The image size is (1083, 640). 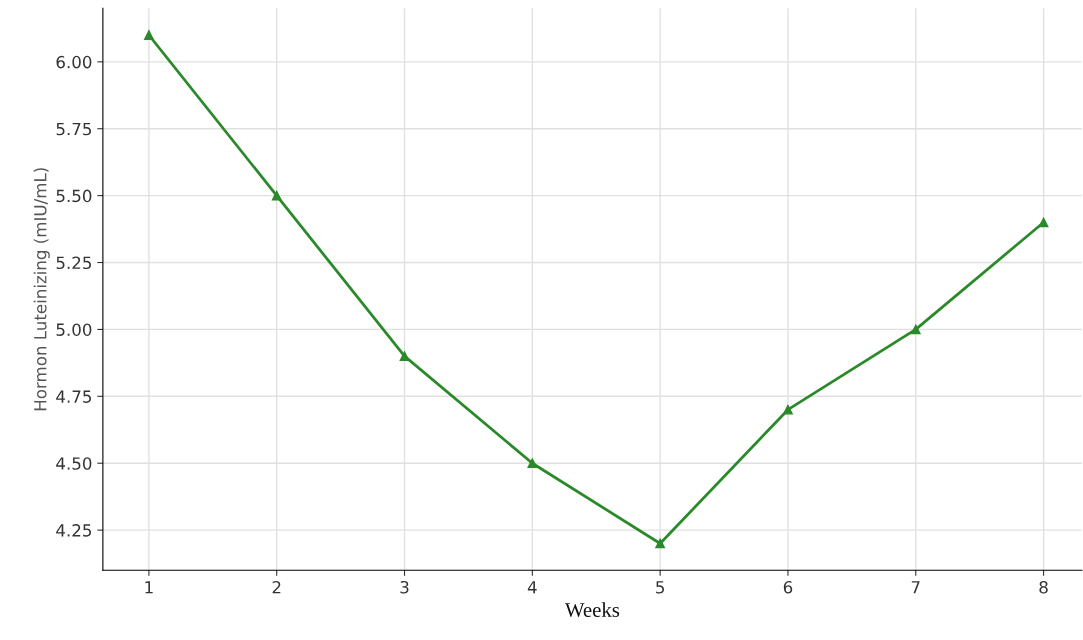 I want to click on x-tick-label: 8, so click(x=1043, y=587).